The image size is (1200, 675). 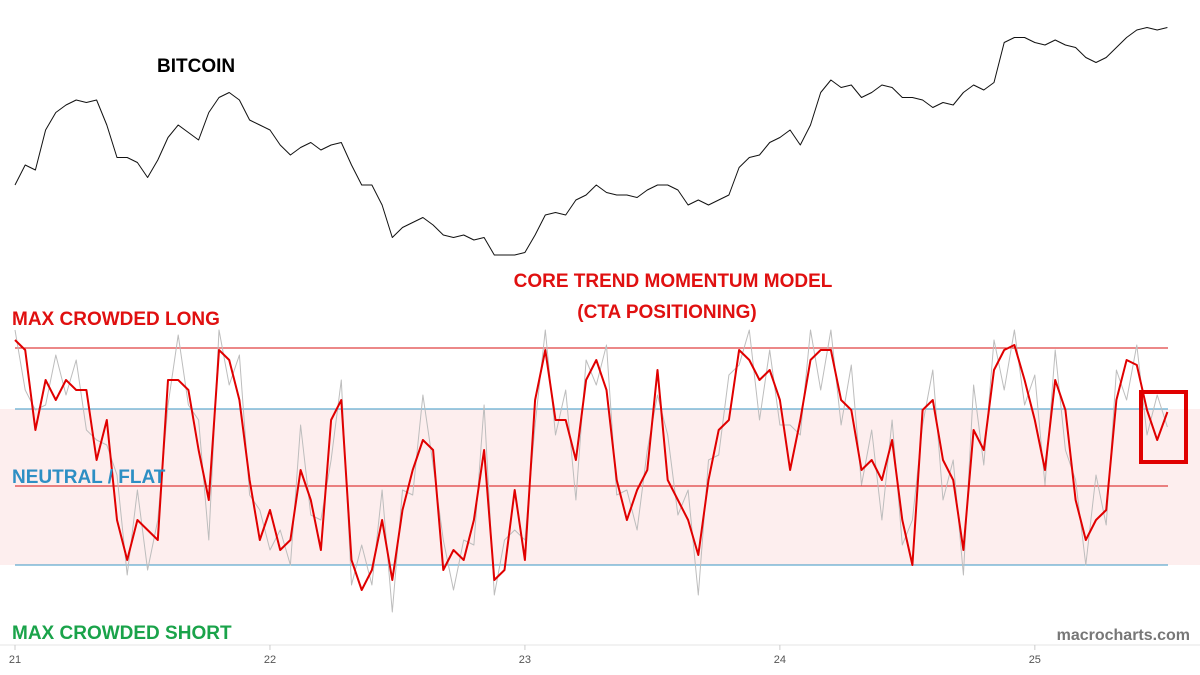 What do you see at coordinates (673, 281) in the screenshot?
I see `chart-title: CORE TREND MOMENTUM MODEL` at bounding box center [673, 281].